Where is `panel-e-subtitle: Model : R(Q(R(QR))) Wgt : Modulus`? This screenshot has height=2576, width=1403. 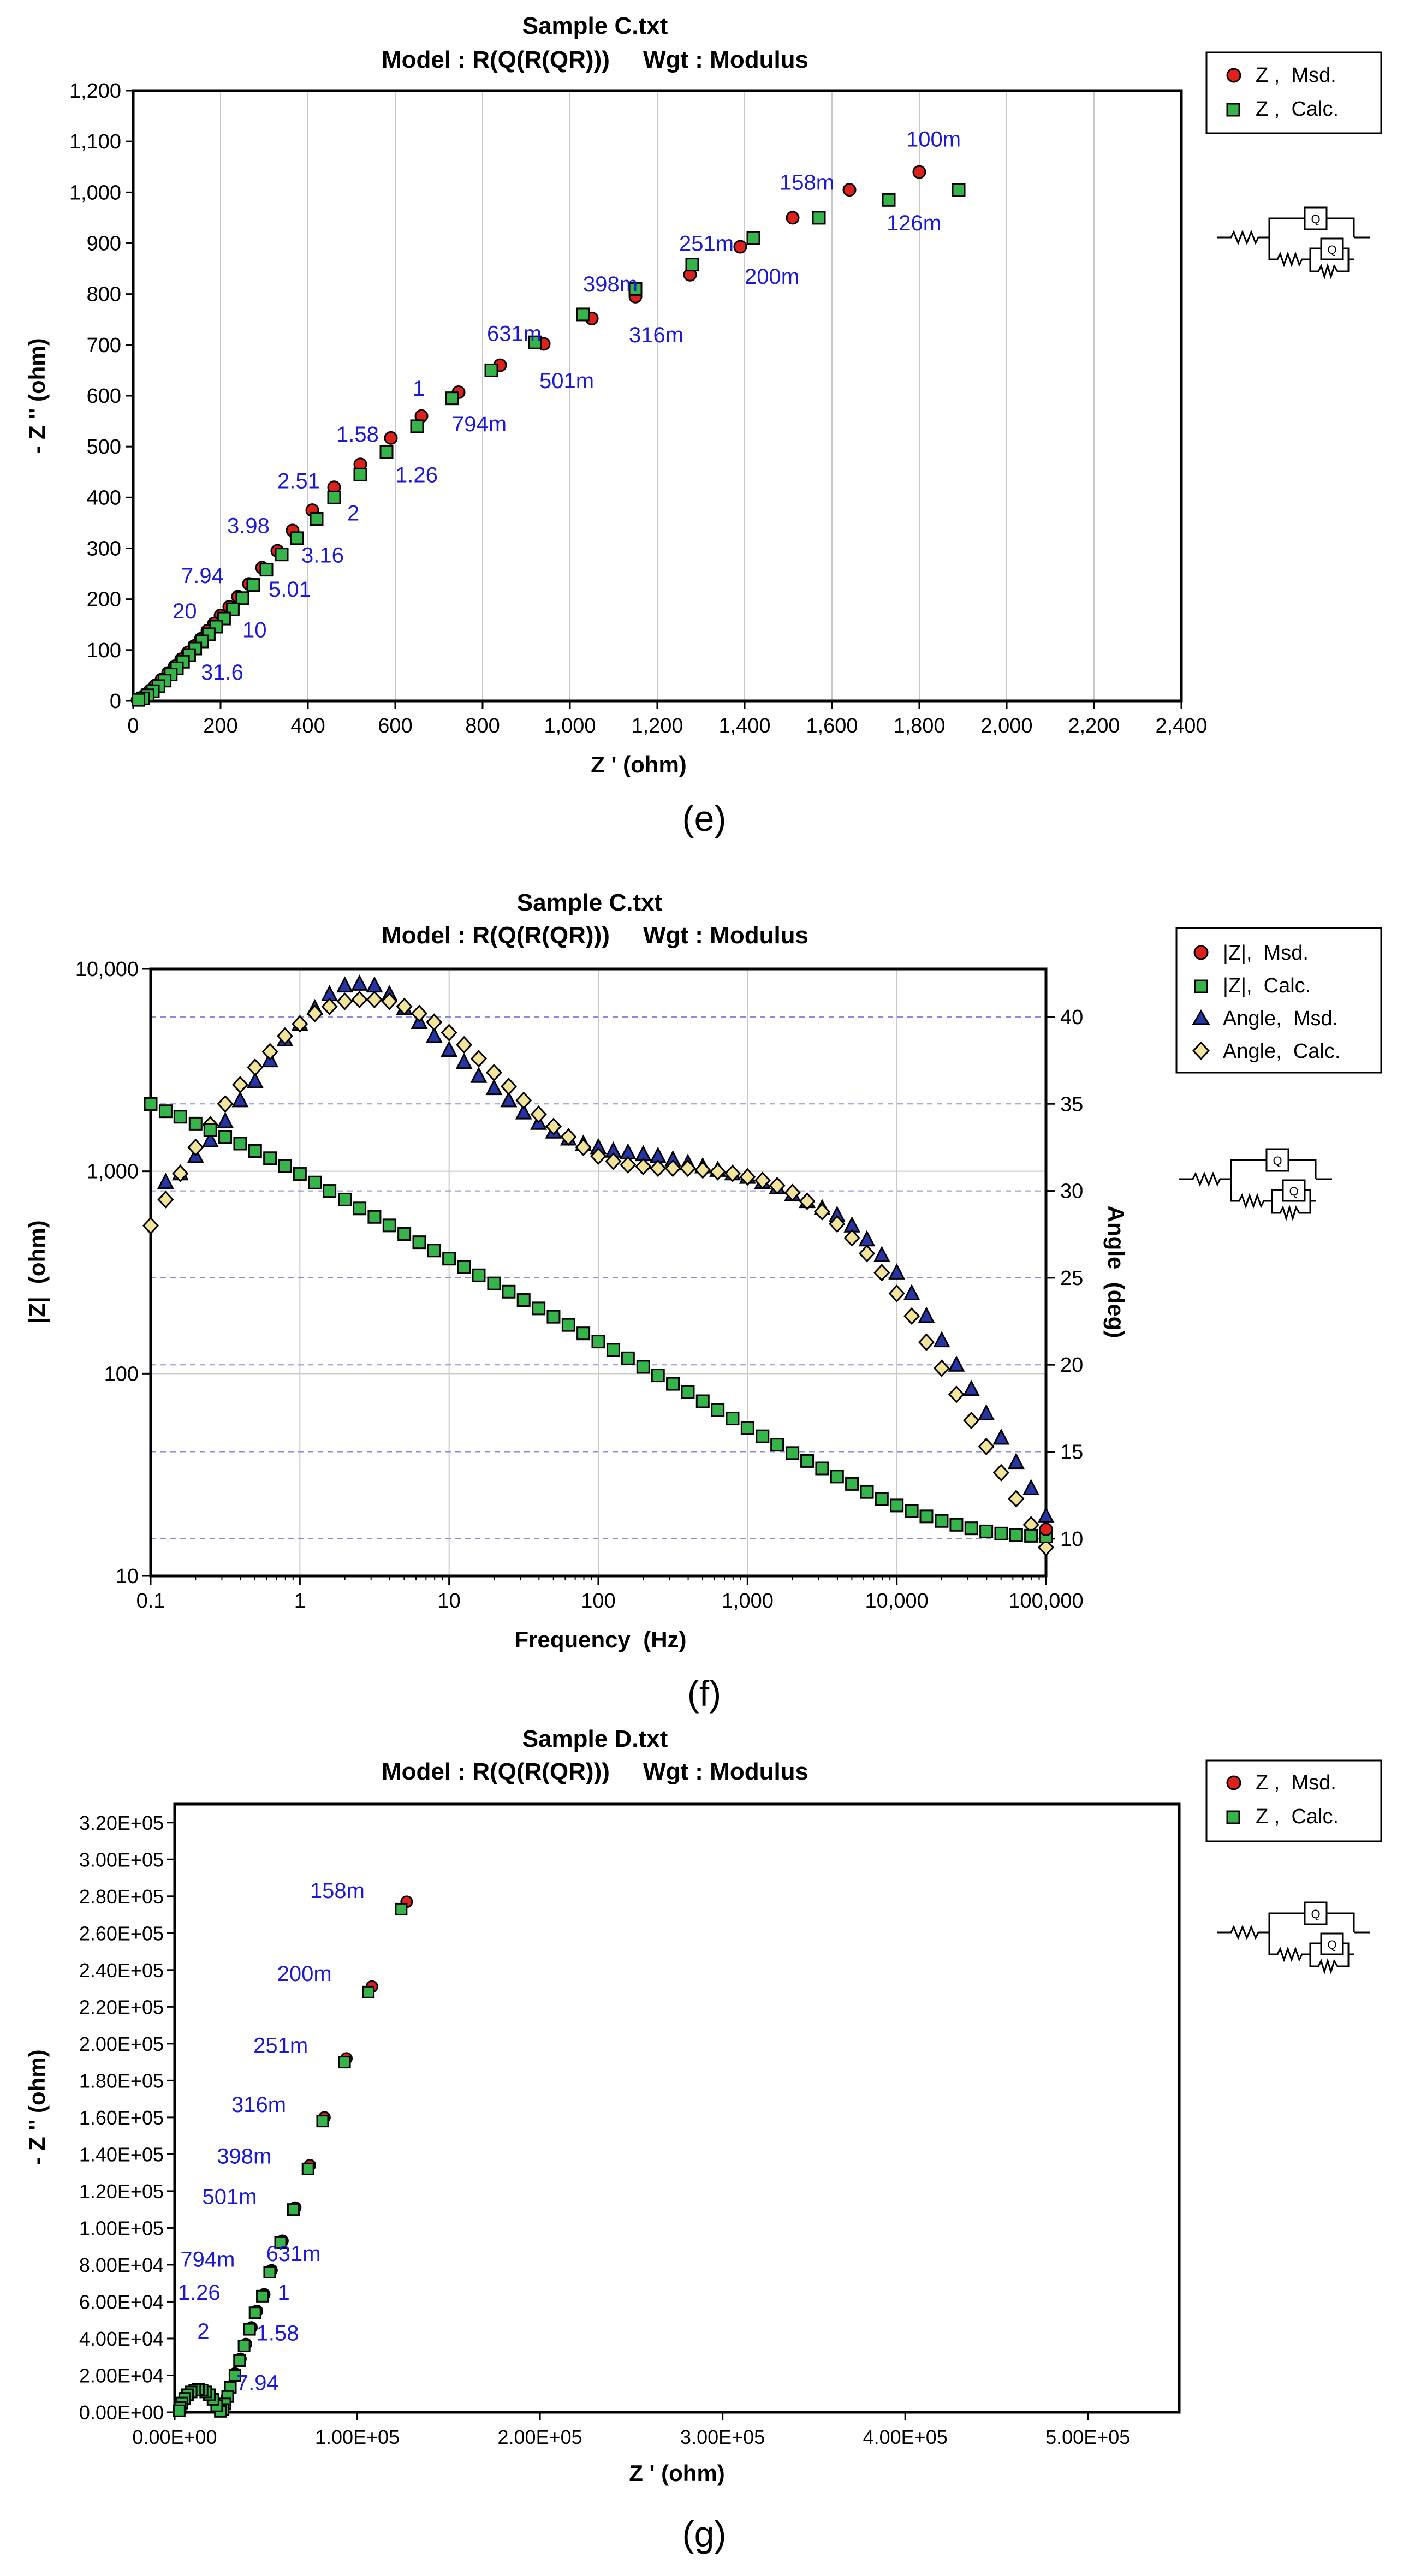
panel-e-subtitle: Model : R(Q(R(QR))) Wgt : Modulus is located at coordinates (595, 59).